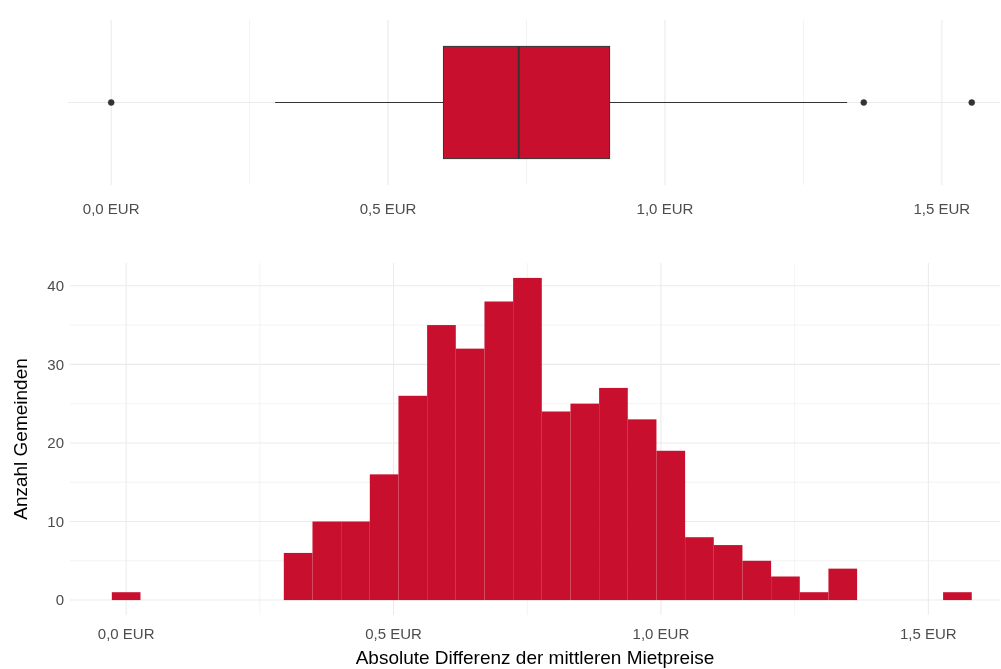  What do you see at coordinates (55, 286) in the screenshot?
I see `y-tick-label: 40` at bounding box center [55, 286].